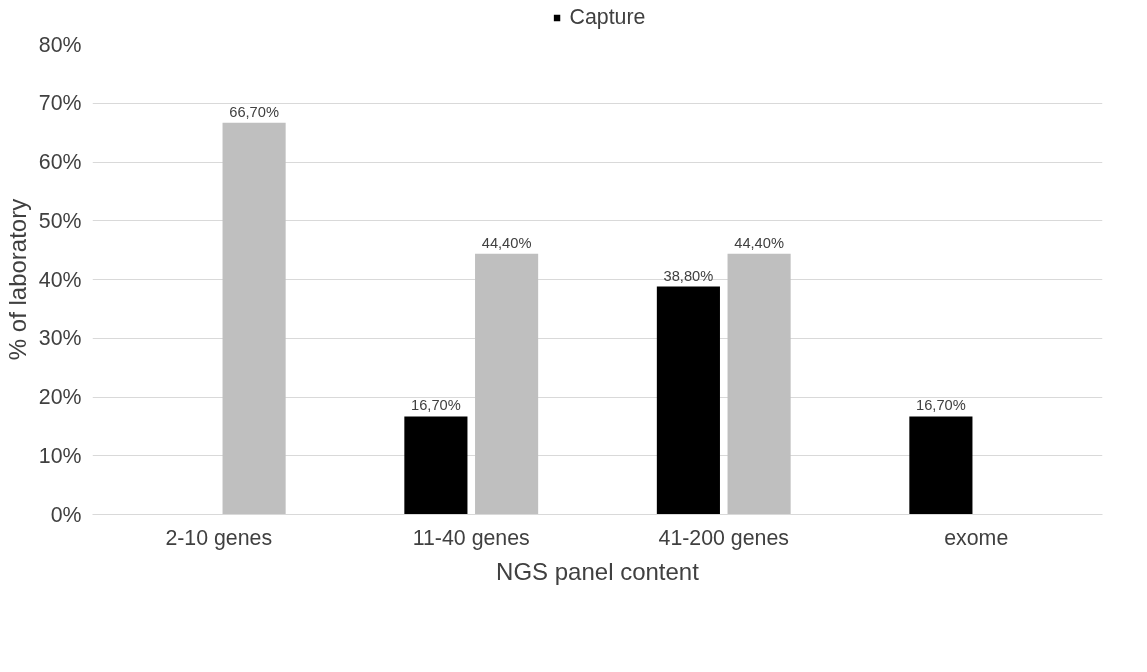  What do you see at coordinates (17, 279) in the screenshot?
I see `y-axis-title: % of laboratory` at bounding box center [17, 279].